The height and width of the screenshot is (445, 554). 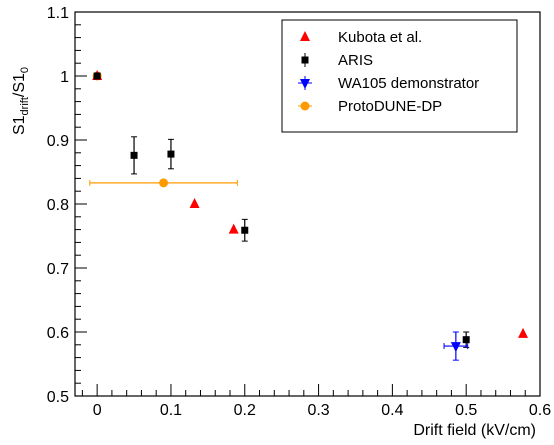 I want to click on legend-item-protodune-dp: ProtoDUNE-DP, so click(x=370, y=106).